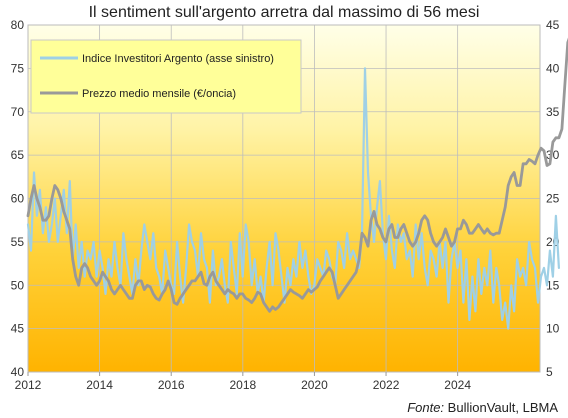 This screenshot has width=568, height=418. What do you see at coordinates (242, 385) in the screenshot?
I see `x-tick-label: 2018` at bounding box center [242, 385].